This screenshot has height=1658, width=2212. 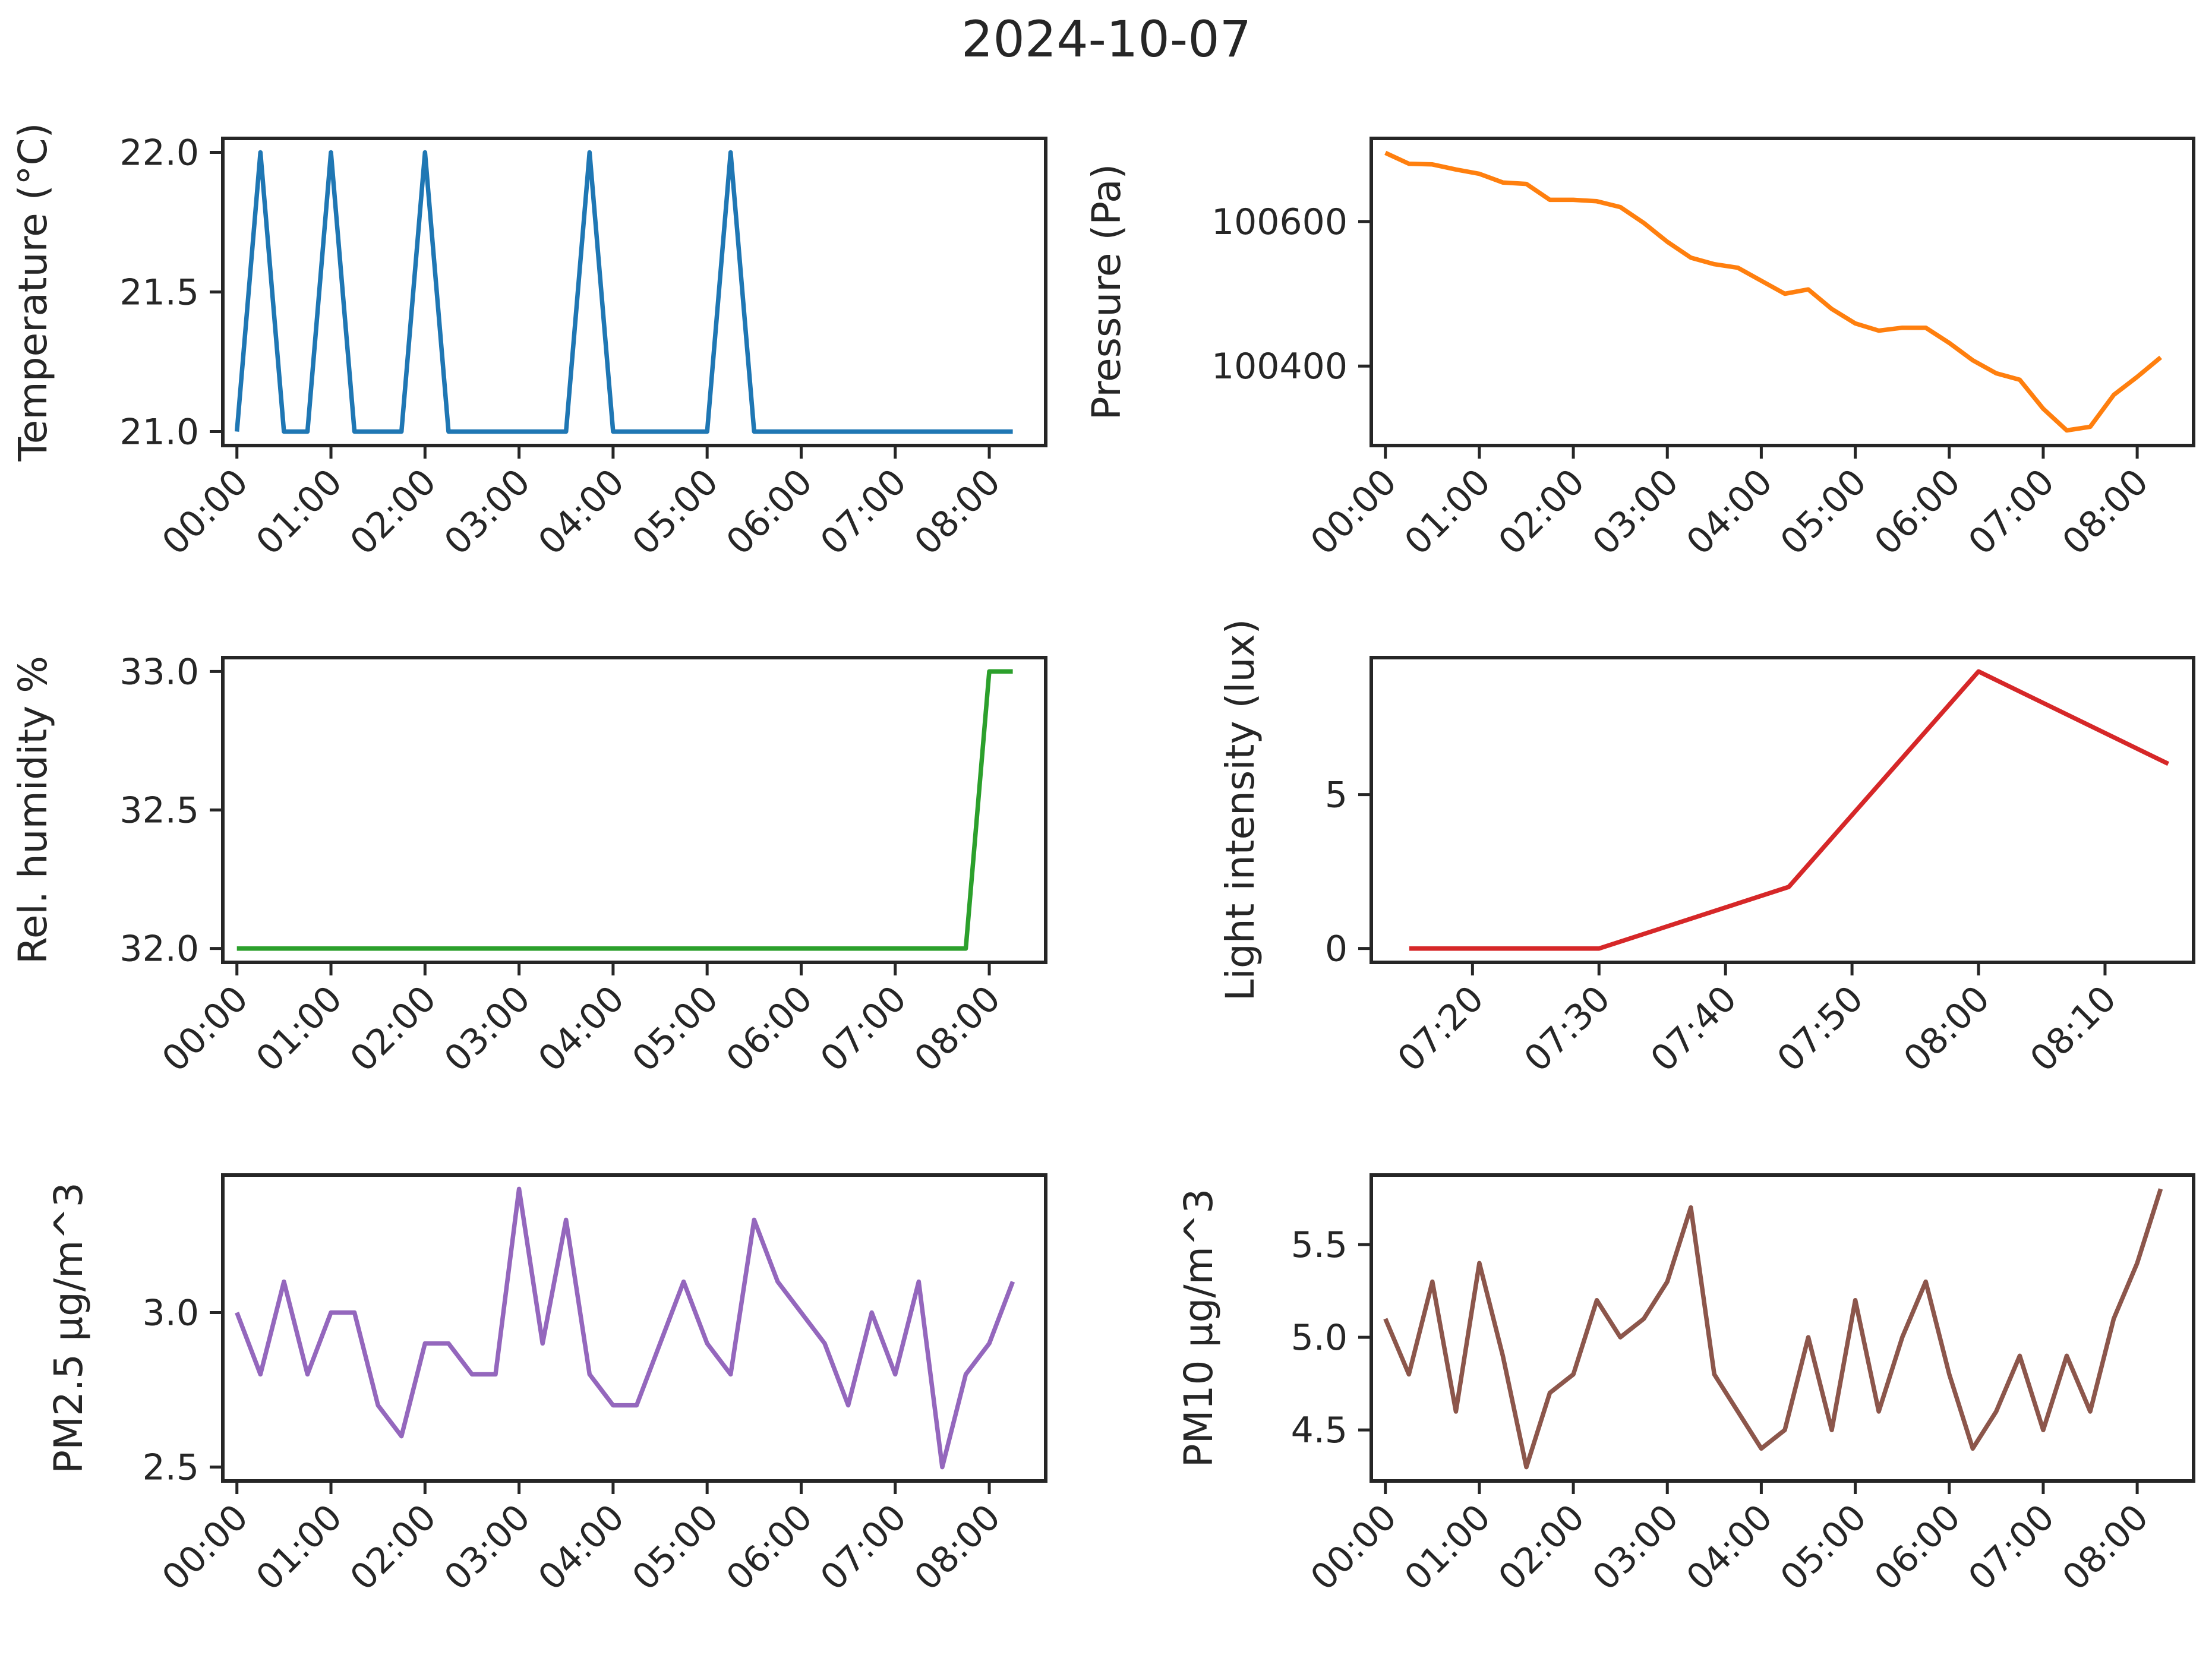 I want to click on pressure-axes-frame, so click(x=1782, y=292).